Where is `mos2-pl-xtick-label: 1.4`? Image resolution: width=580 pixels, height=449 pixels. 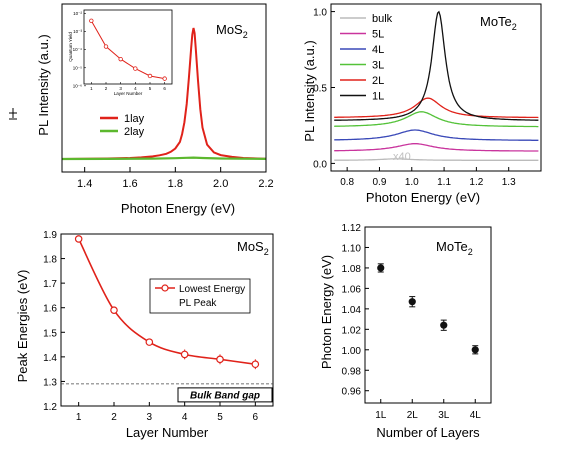
mos2-pl-xtick-label: 1.4 is located at coordinates (84, 184).